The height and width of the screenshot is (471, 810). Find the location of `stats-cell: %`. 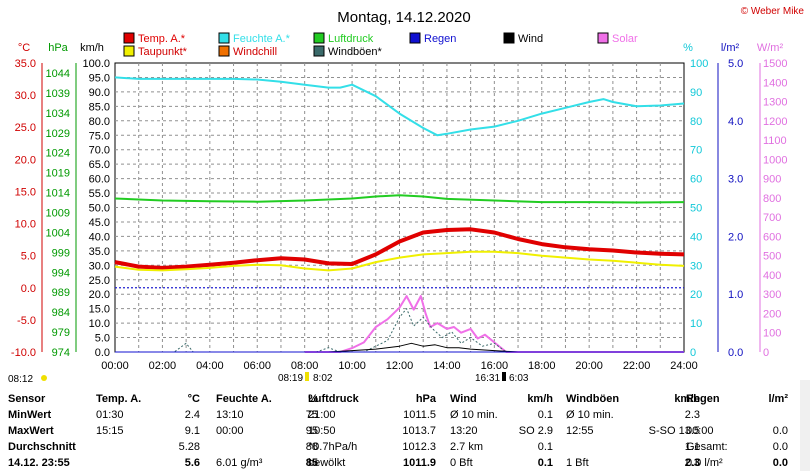

stats-cell: % is located at coordinates (313, 399).